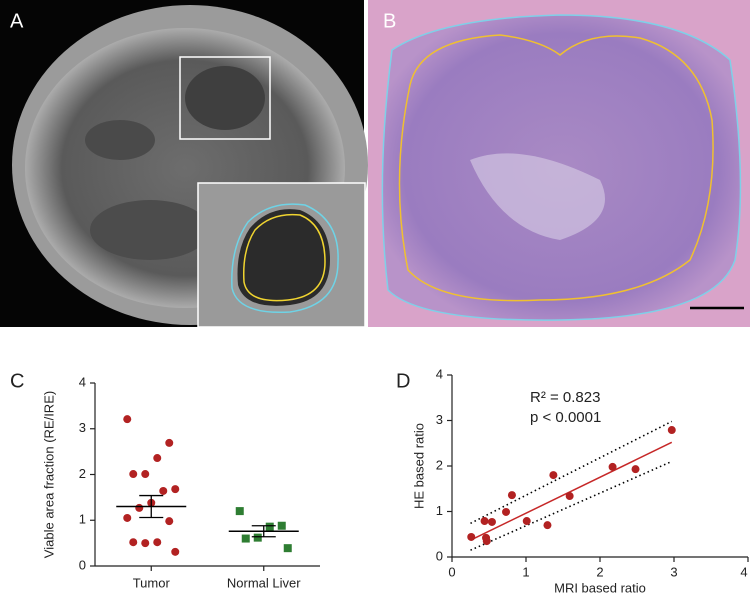 The width and height of the screenshot is (750, 603). Describe the element at coordinates (264, 582) in the screenshot. I see `x-tick-label: Normal Liver` at that location.